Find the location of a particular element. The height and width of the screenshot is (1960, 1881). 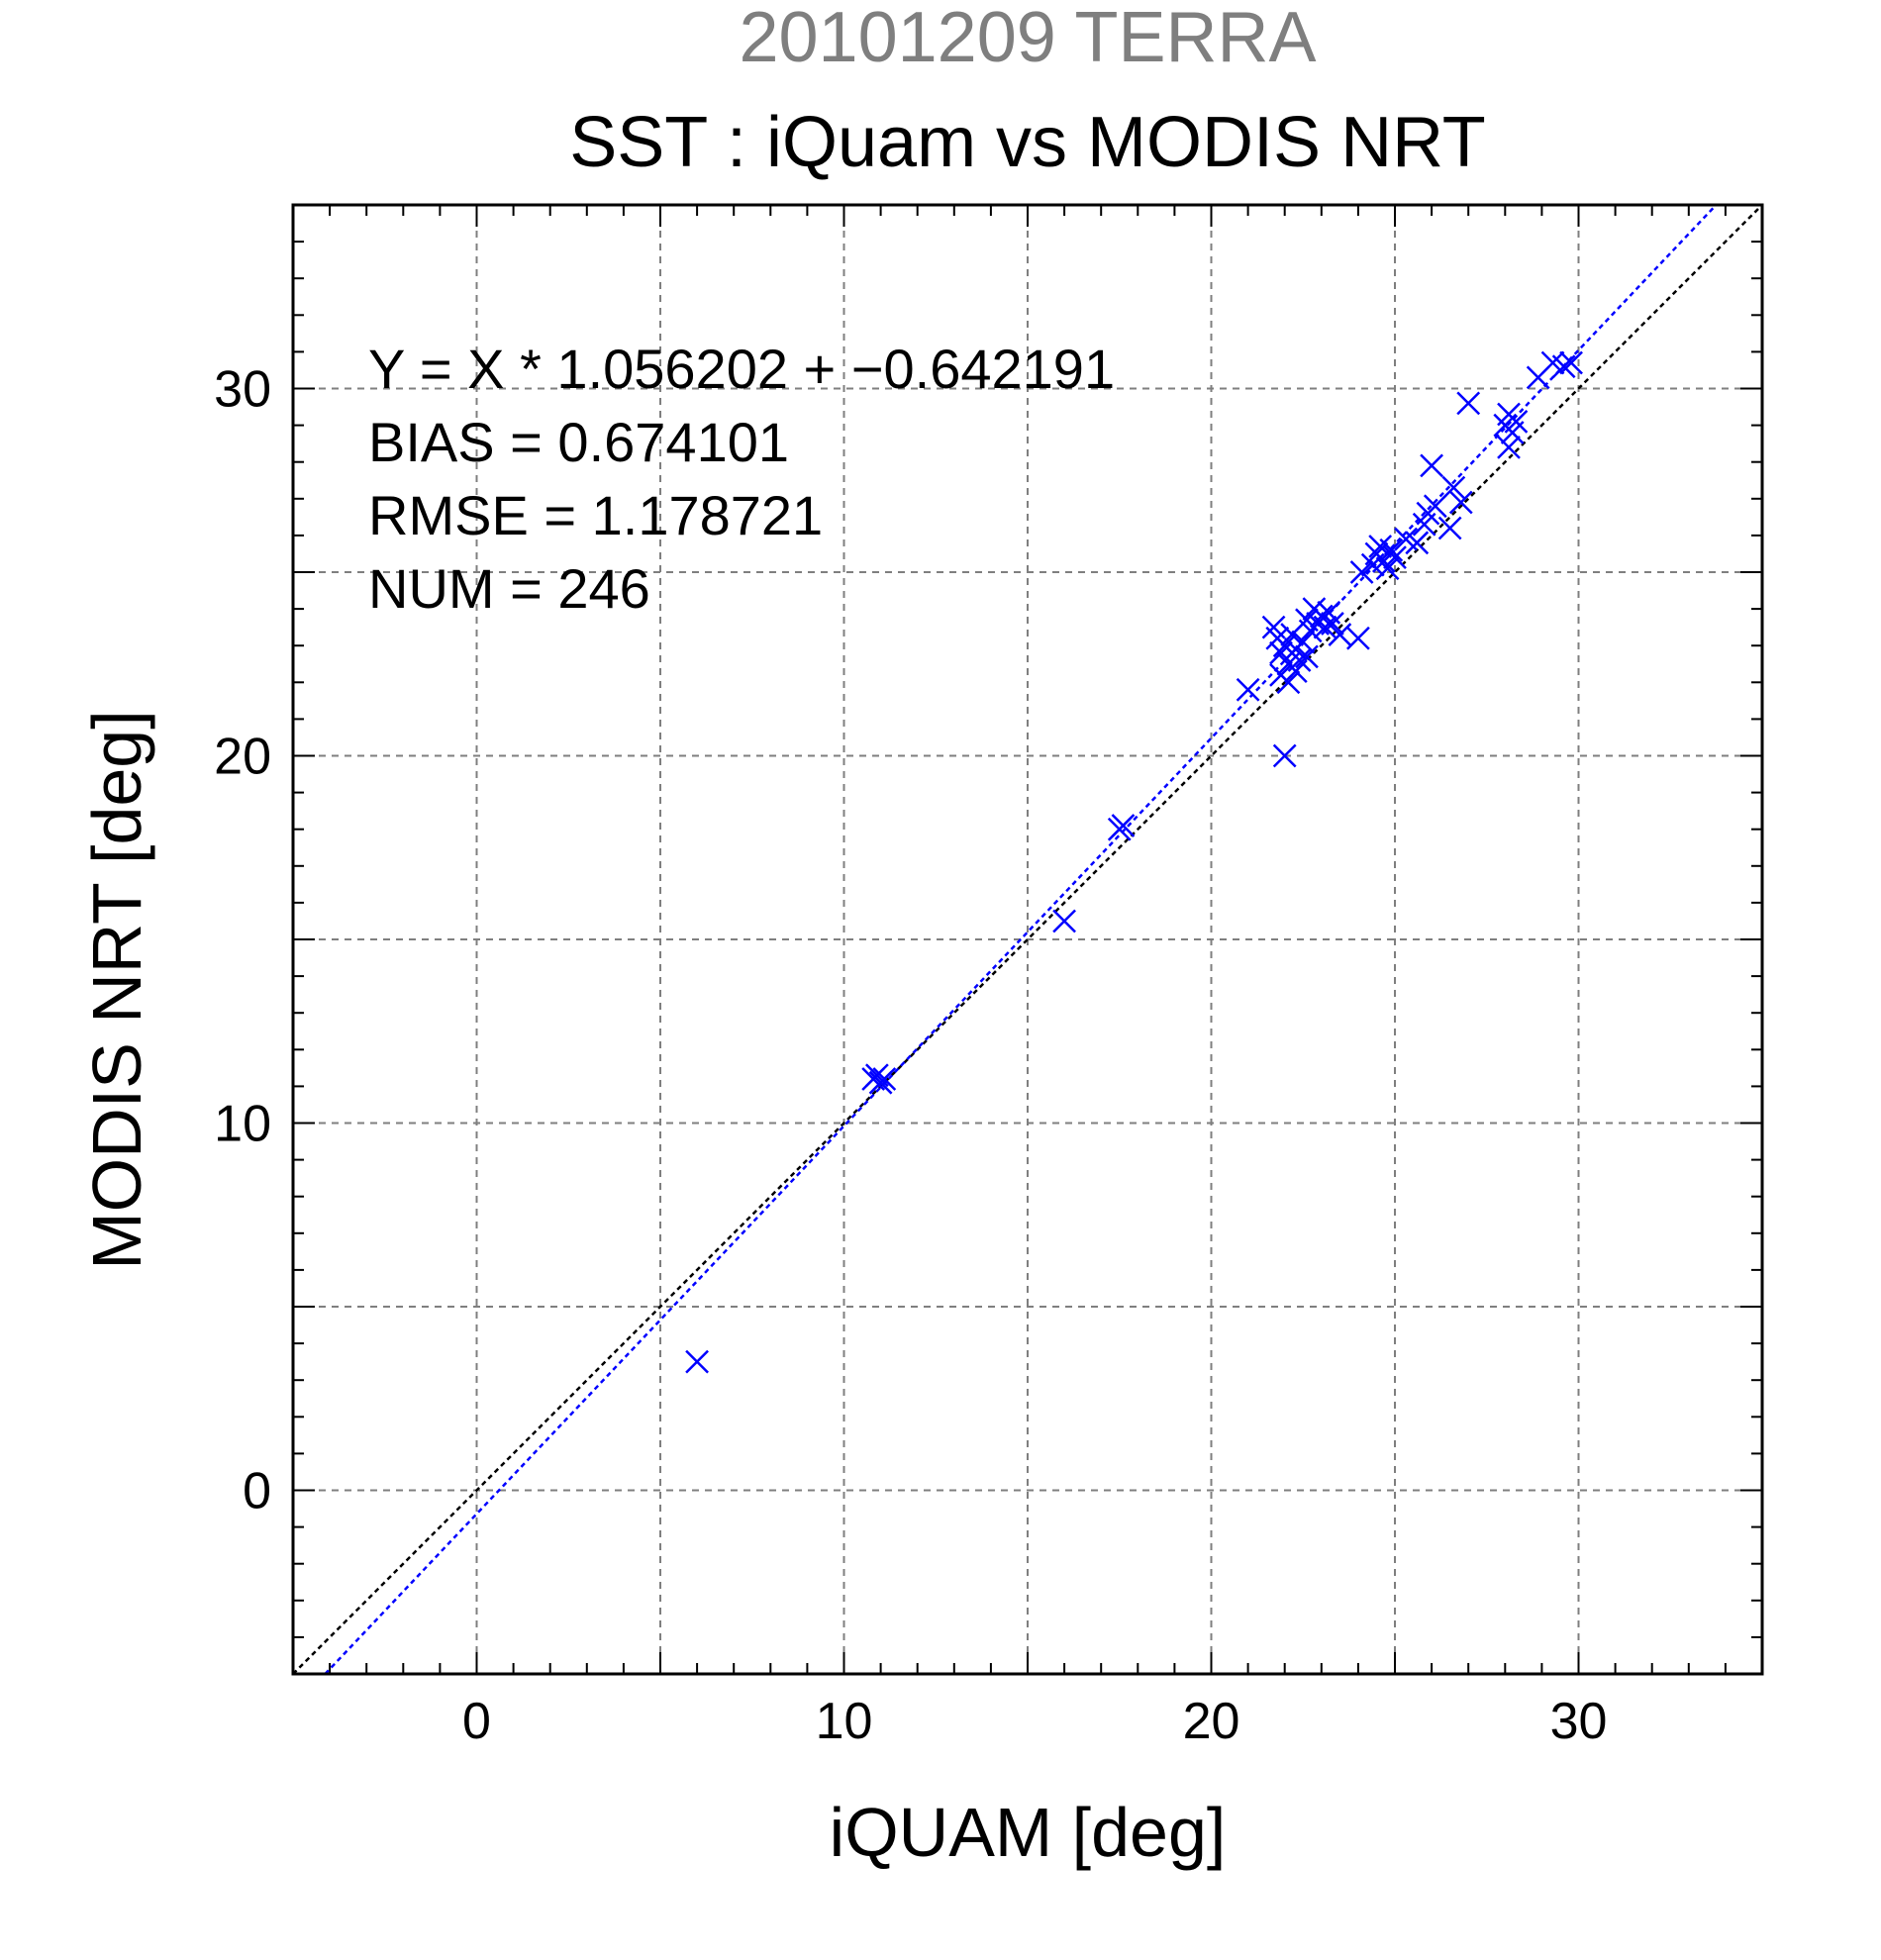

rmse-value: RMSE = 1.178721 is located at coordinates (595, 515).